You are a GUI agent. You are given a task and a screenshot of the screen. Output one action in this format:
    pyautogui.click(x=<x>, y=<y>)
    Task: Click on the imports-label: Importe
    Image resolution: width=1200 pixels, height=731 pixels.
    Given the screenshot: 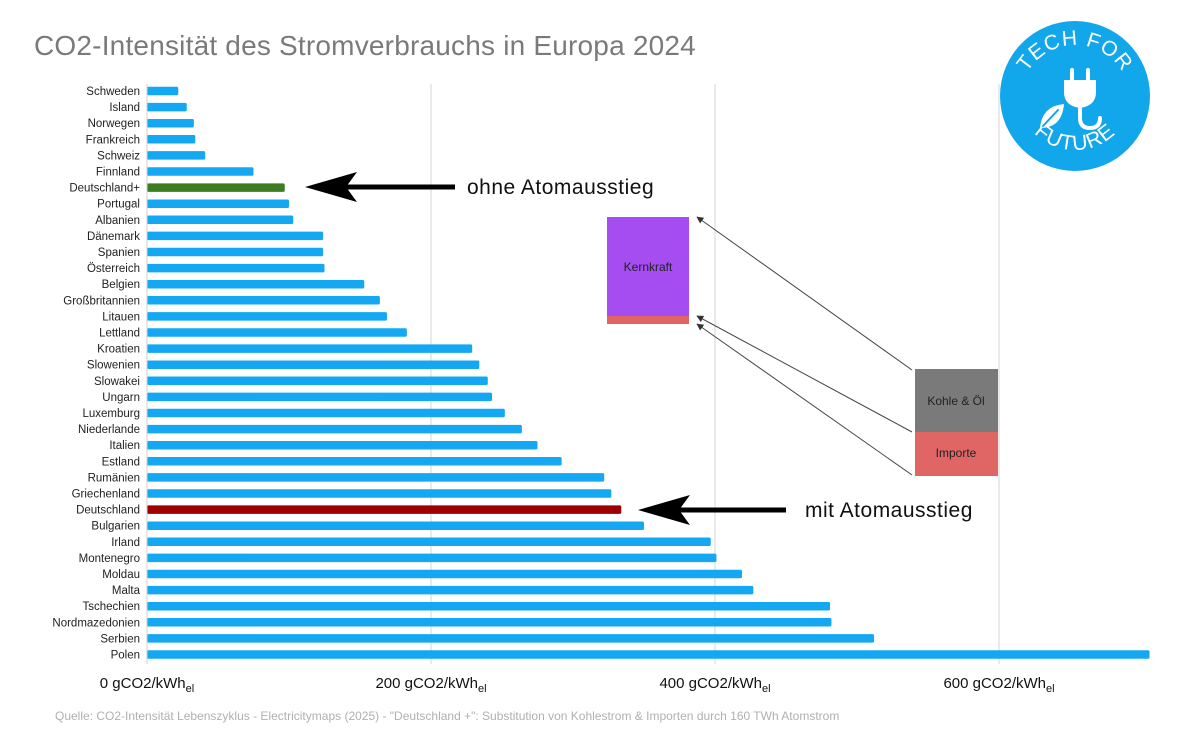 What is the action you would take?
    pyautogui.click(x=956, y=453)
    